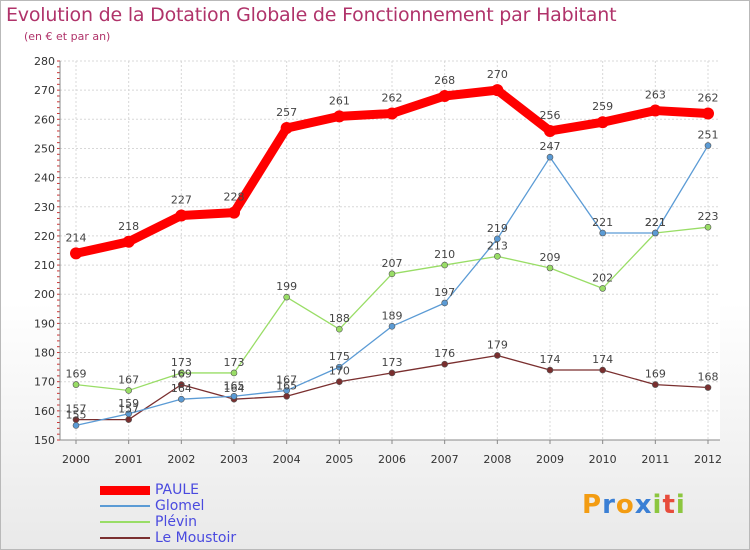 The image size is (750, 550). I want to click on y-tick-label: 220, so click(44, 236).